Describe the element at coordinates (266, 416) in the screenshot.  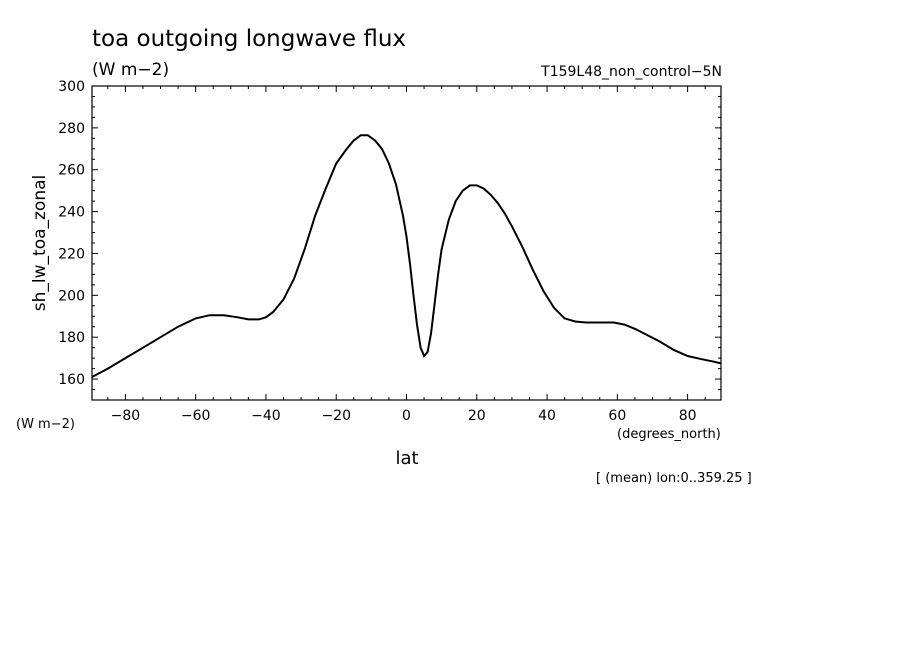
I see `x-tick-label: −40` at that location.